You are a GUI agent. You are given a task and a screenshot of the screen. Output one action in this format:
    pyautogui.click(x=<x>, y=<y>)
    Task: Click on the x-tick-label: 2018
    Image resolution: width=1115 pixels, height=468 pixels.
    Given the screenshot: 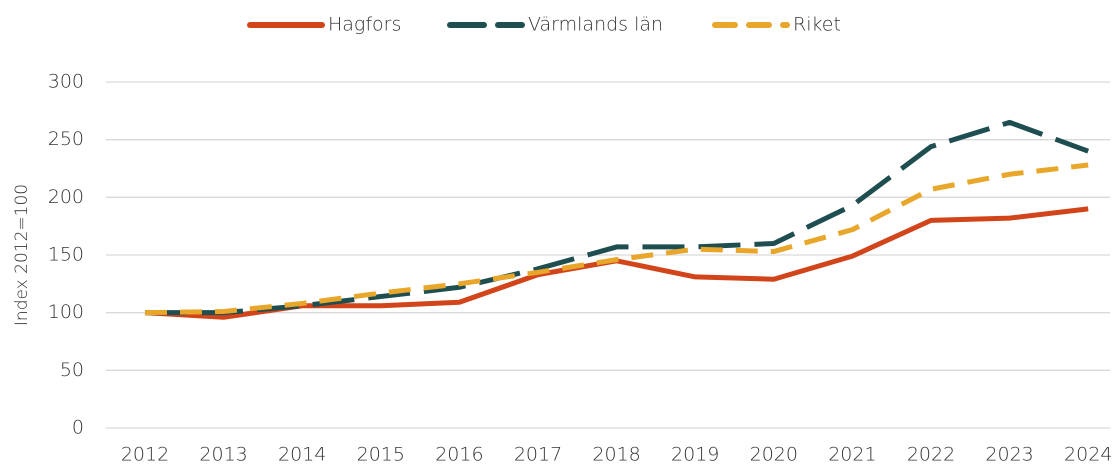 What is the action you would take?
    pyautogui.click(x=616, y=455)
    